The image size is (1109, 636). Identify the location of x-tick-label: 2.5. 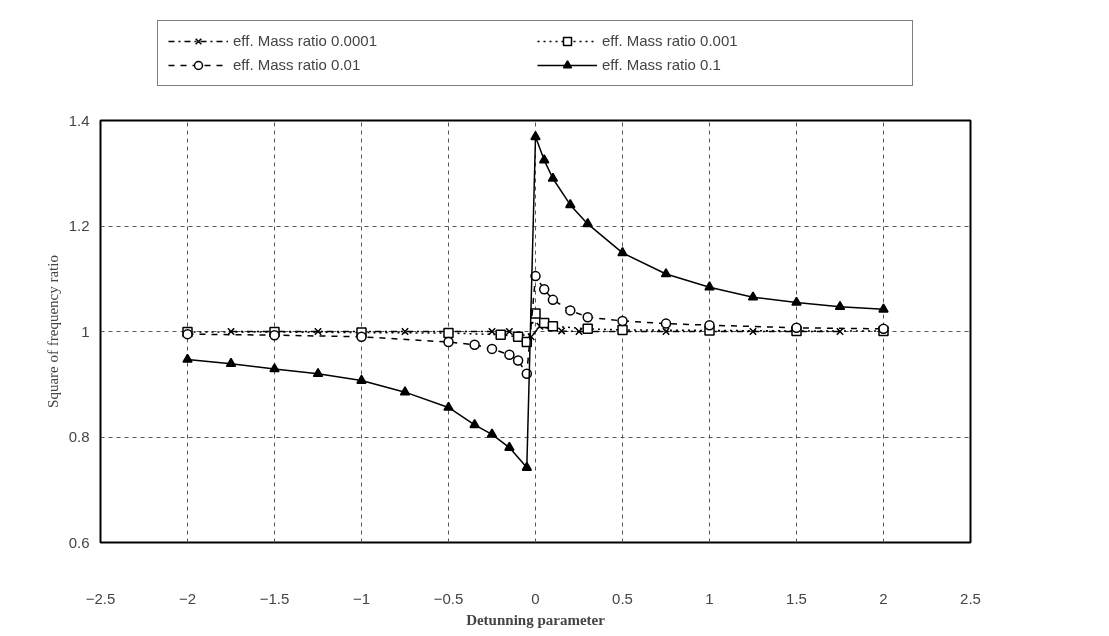
(970, 598).